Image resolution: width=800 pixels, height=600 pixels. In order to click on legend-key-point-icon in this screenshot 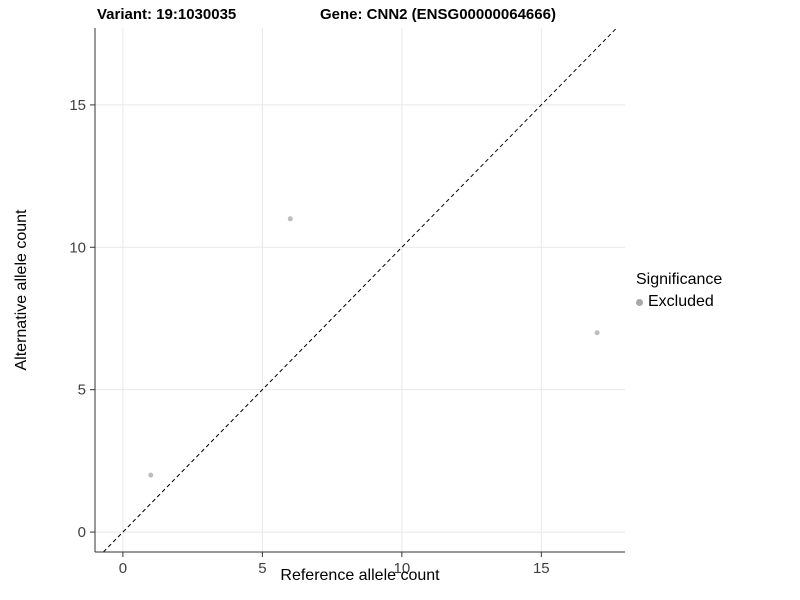, I will do `click(639, 302)`.